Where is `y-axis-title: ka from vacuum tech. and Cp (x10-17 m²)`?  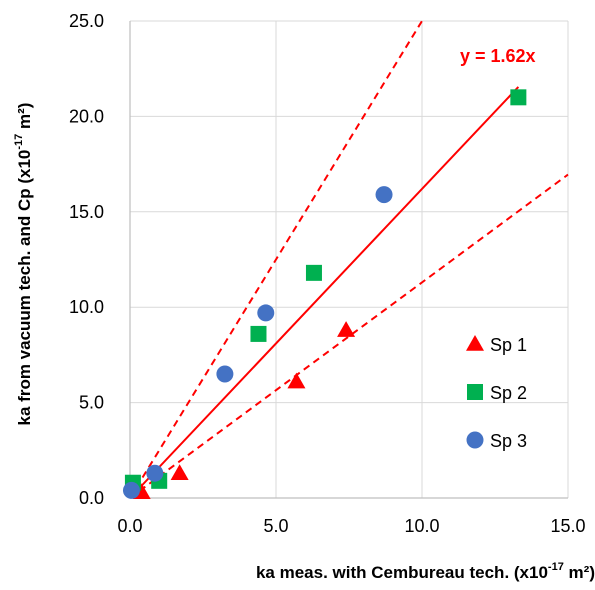 y-axis-title: ka from vacuum tech. and Cp (x10-17 m²) is located at coordinates (23, 264).